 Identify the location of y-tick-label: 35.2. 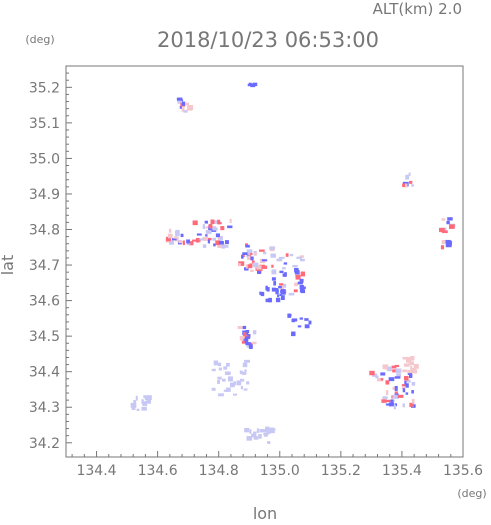
(44, 88).